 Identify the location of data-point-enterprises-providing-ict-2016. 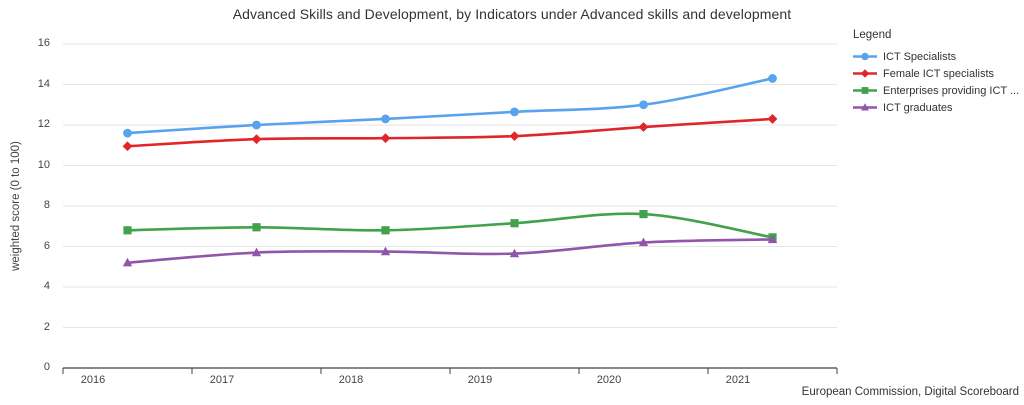
(127, 230).